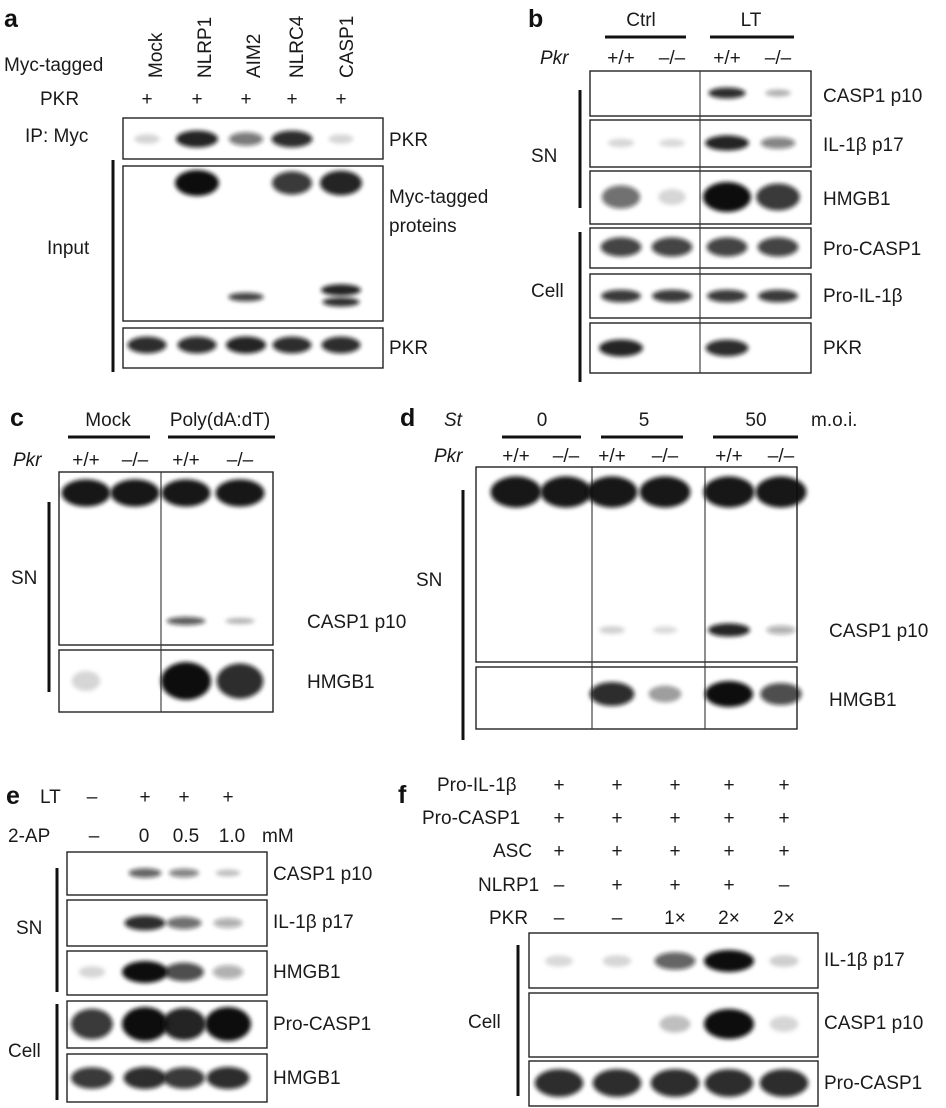 The image size is (946, 1108). Describe the element at coordinates (210, 923) in the screenshot. I see `panel-e-blot-il1b-p17: IL-1β p17` at that location.